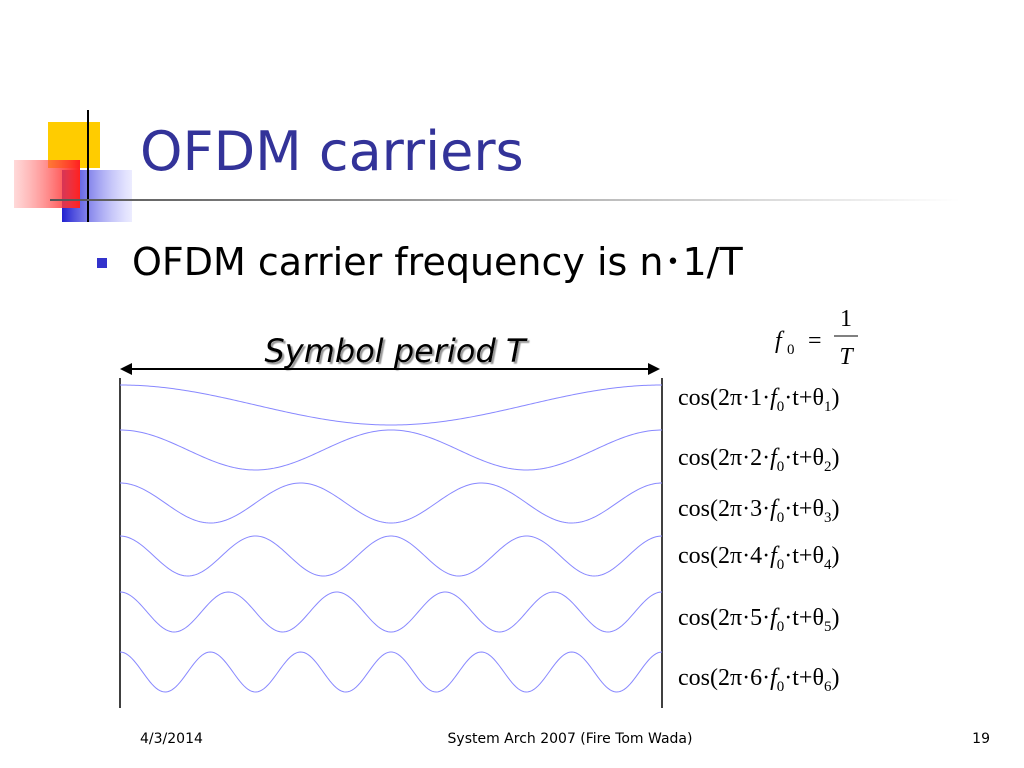 This screenshot has width=1024, height=768. Describe the element at coordinates (724, 398) in the screenshot. I see `formula-part: cos(2π·1·` at that location.